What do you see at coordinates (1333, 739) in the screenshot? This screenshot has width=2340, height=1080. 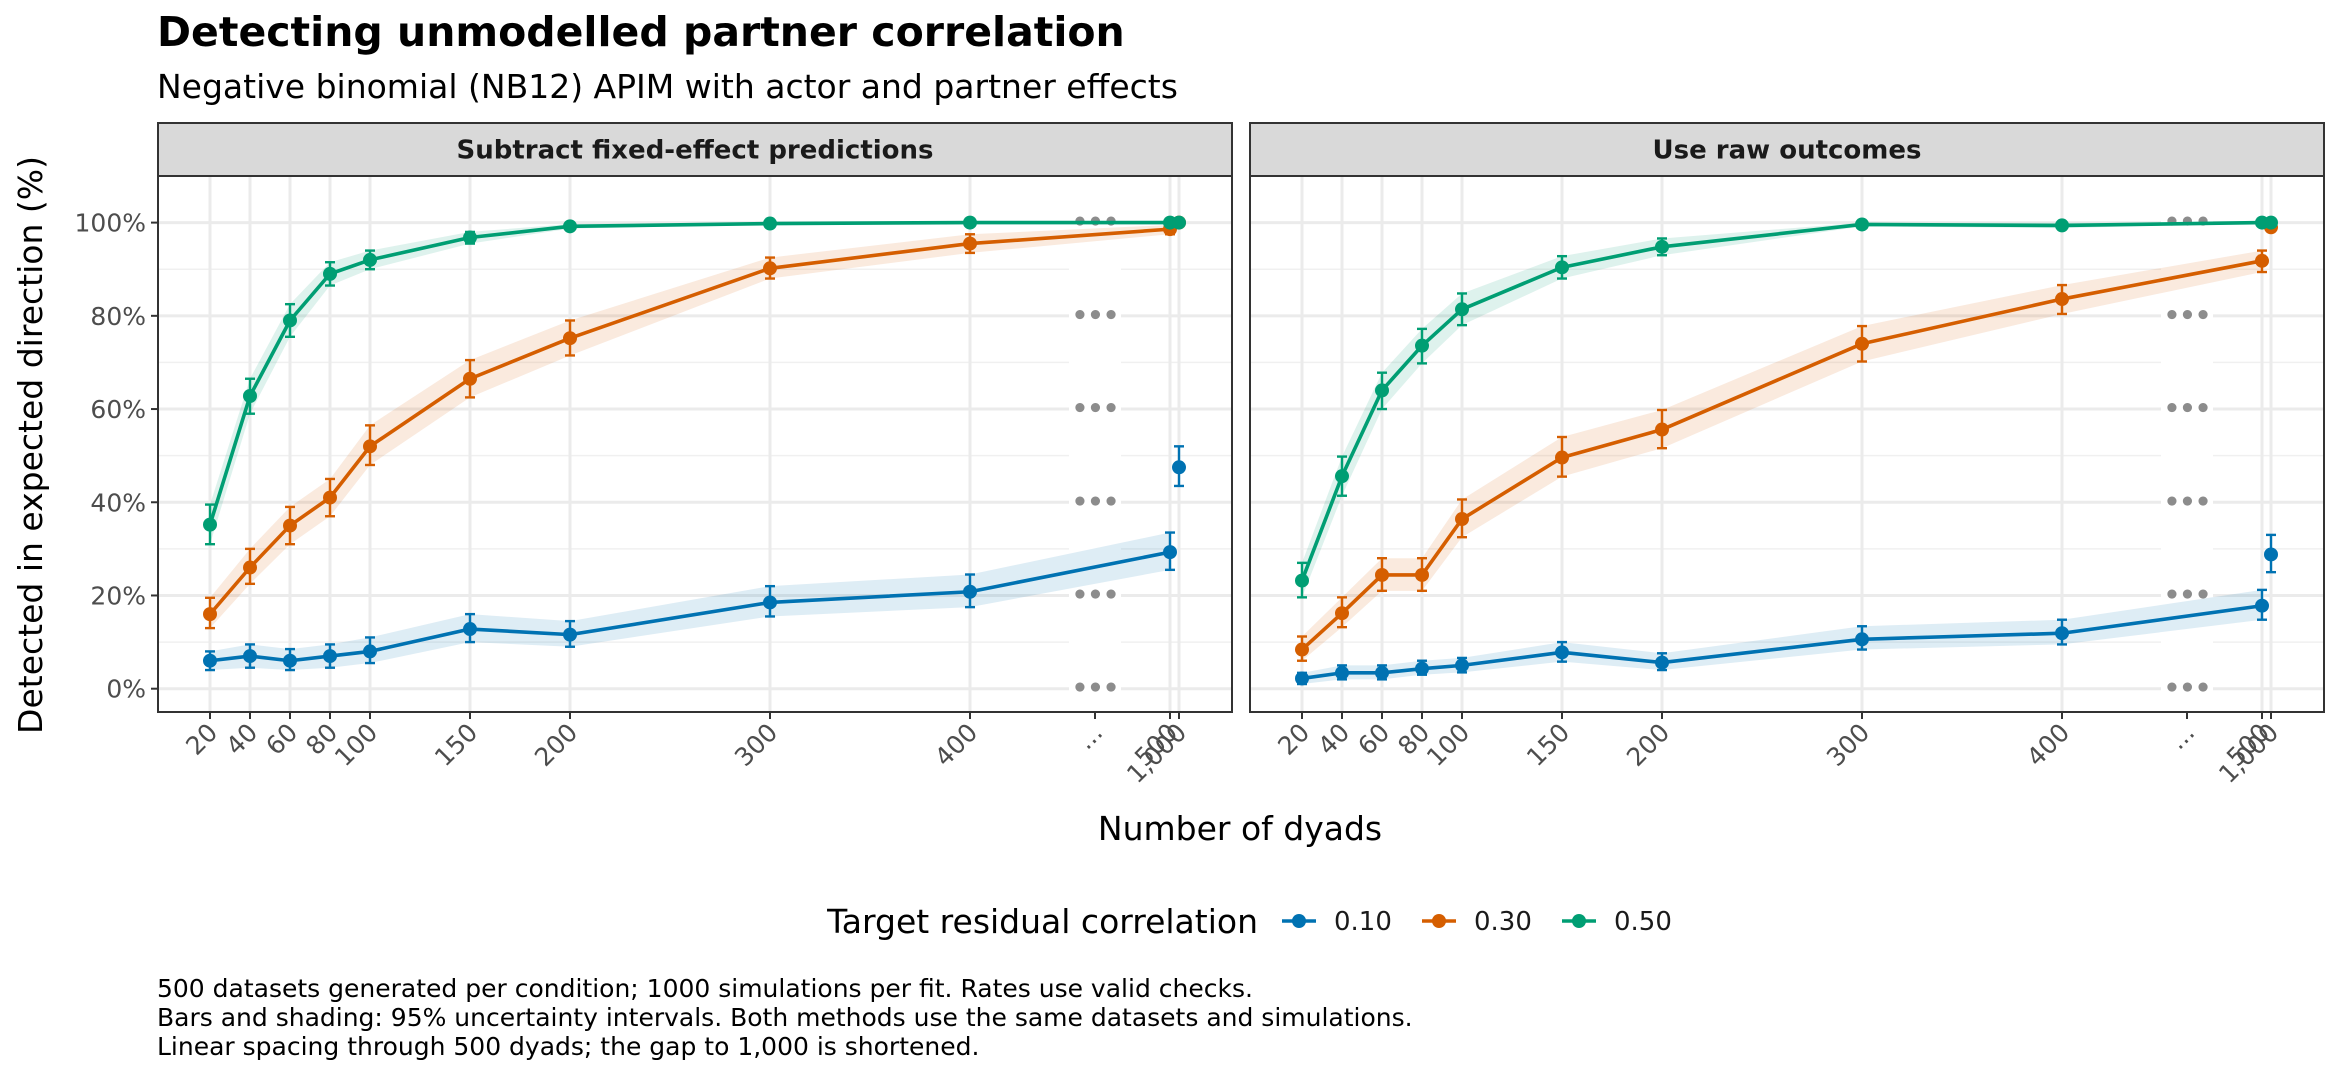 I see `x-tick-label: 40` at bounding box center [1333, 739].